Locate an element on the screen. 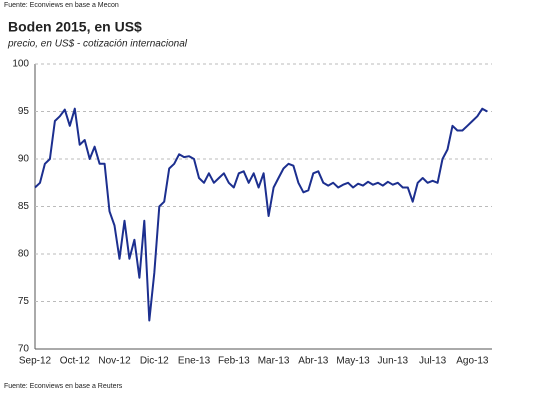 The image size is (533, 401). y-tick-label: 80 is located at coordinates (24, 254).